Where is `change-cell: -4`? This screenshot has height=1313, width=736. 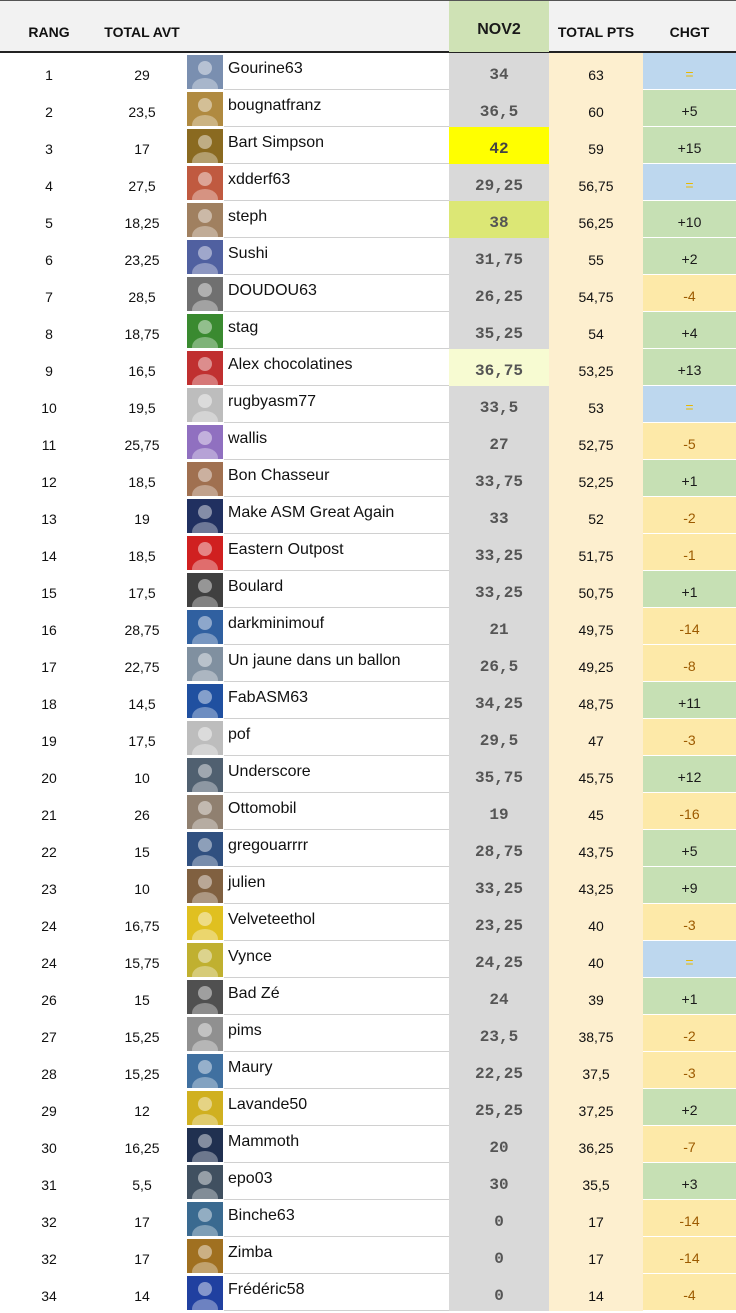 change-cell: -4 is located at coordinates (689, 293).